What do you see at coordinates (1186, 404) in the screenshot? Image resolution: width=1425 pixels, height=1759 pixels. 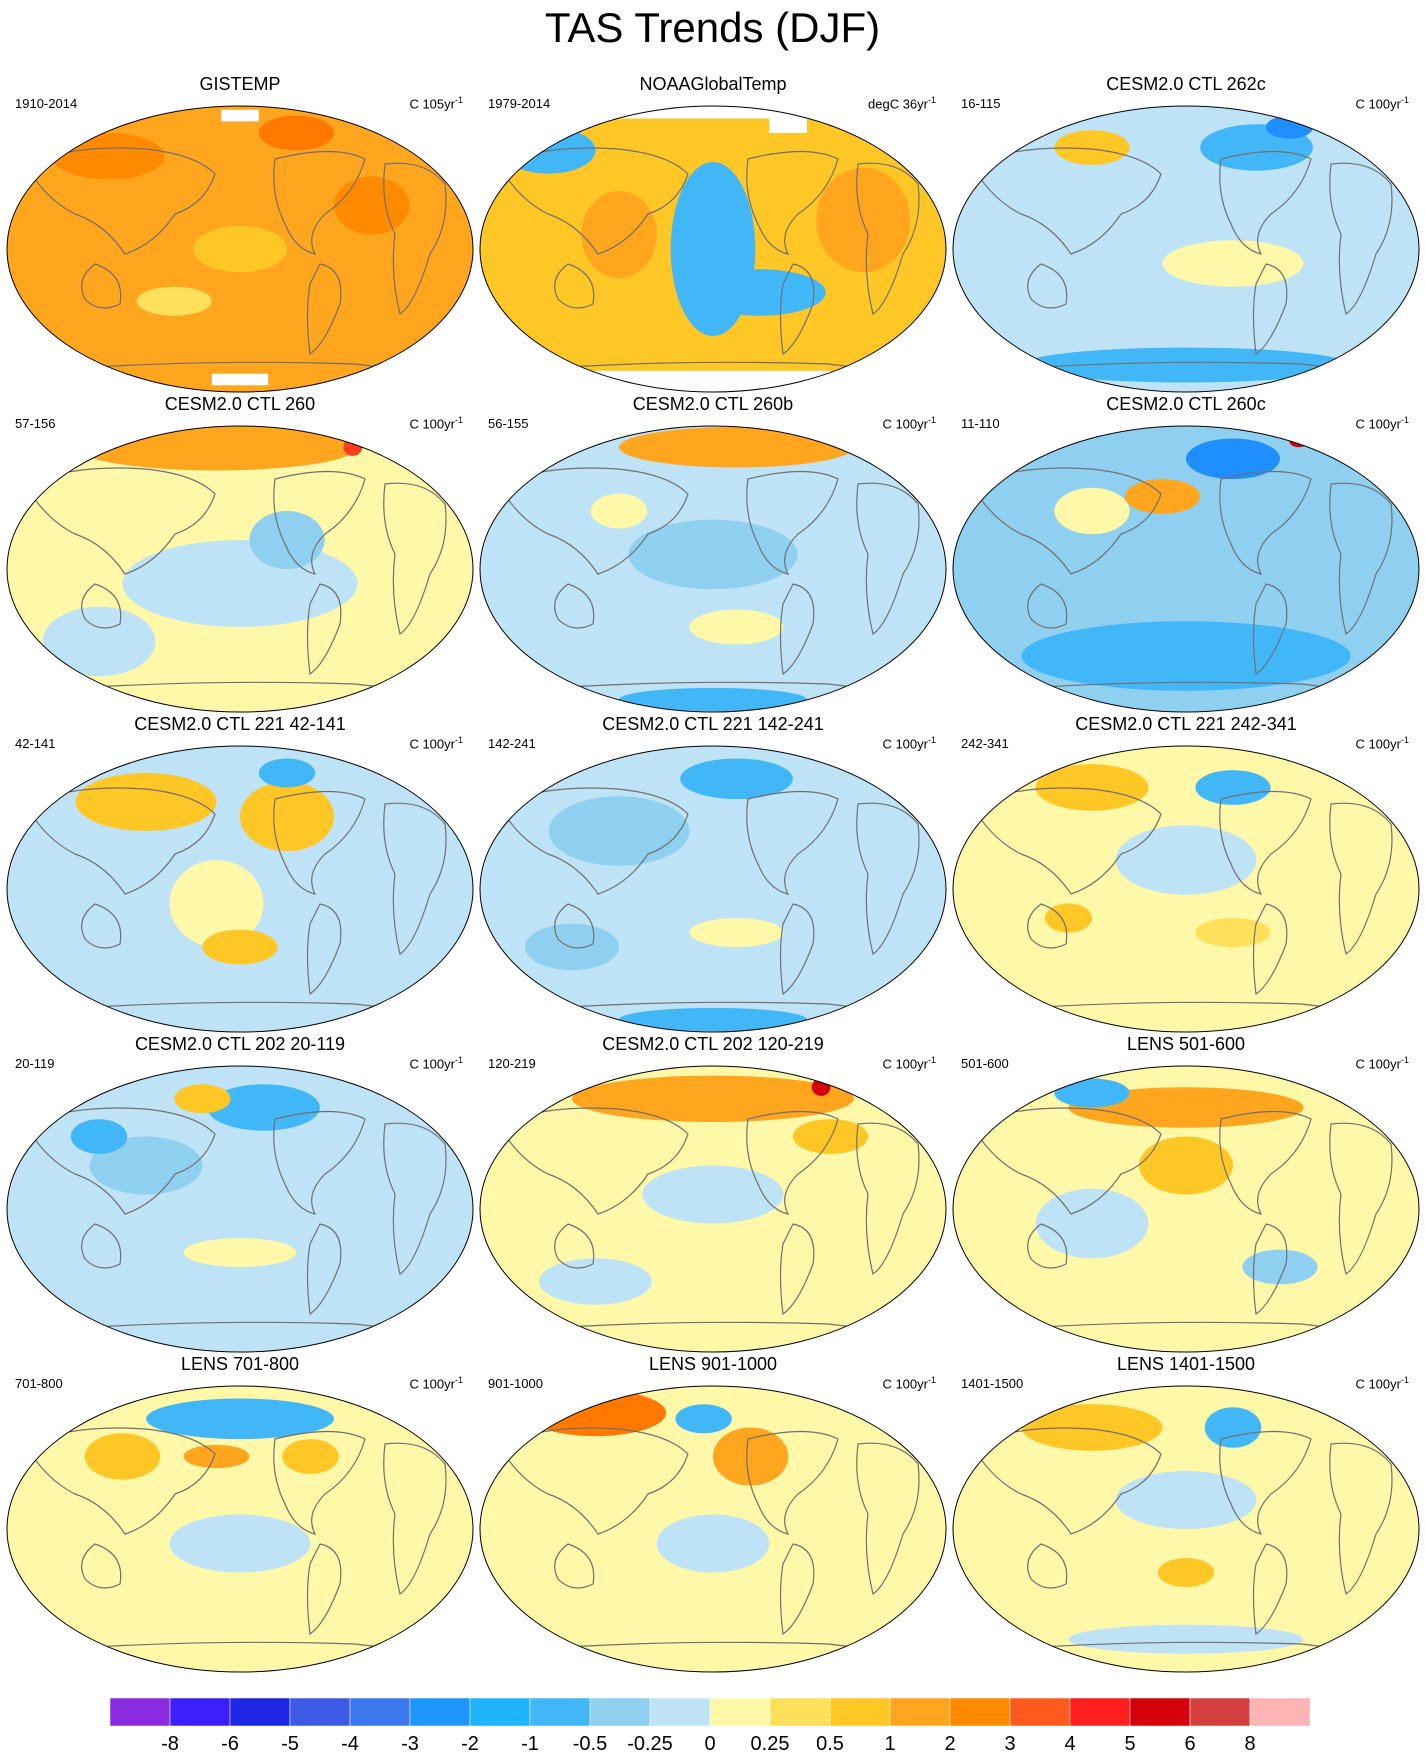 I see `panel-title: CESM2.0 CTL 260c` at bounding box center [1186, 404].